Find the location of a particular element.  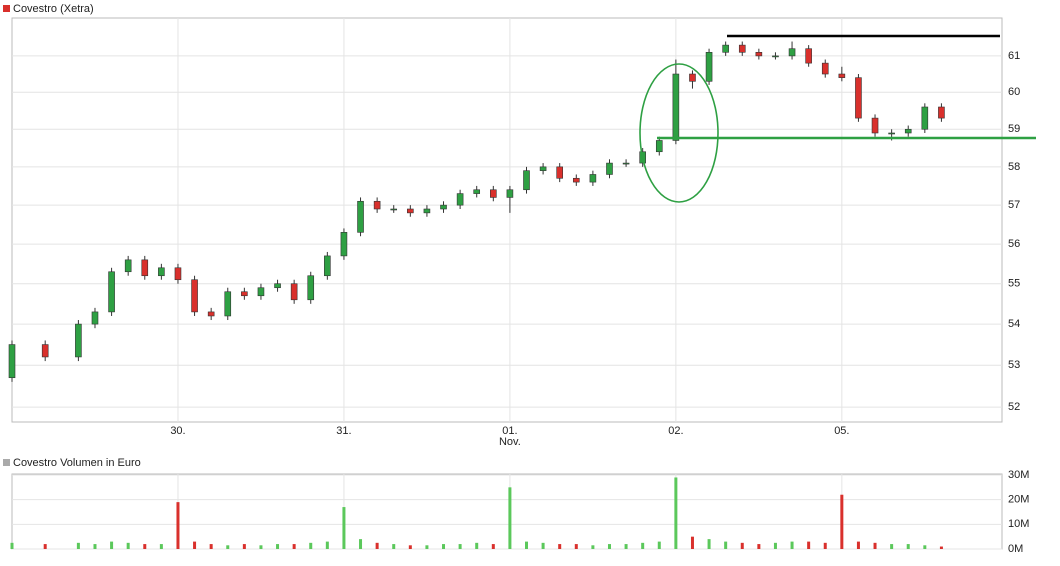

x-tick-sublabel: Nov. is located at coordinates (510, 442).